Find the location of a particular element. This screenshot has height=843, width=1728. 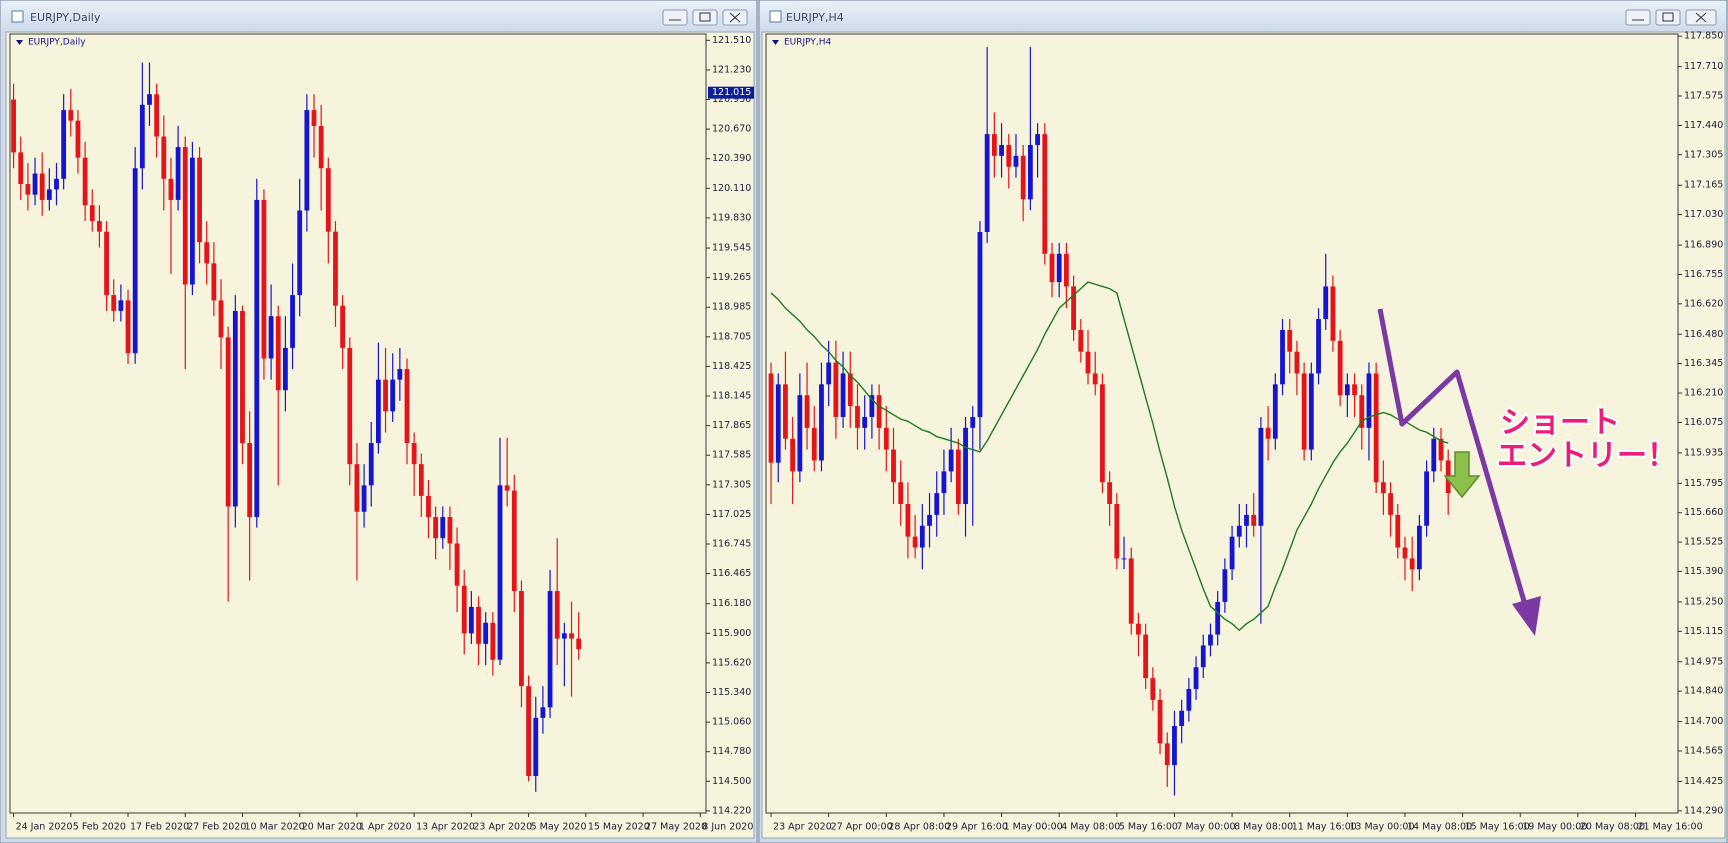

y-tick-label: 118.985 is located at coordinates (731, 307).